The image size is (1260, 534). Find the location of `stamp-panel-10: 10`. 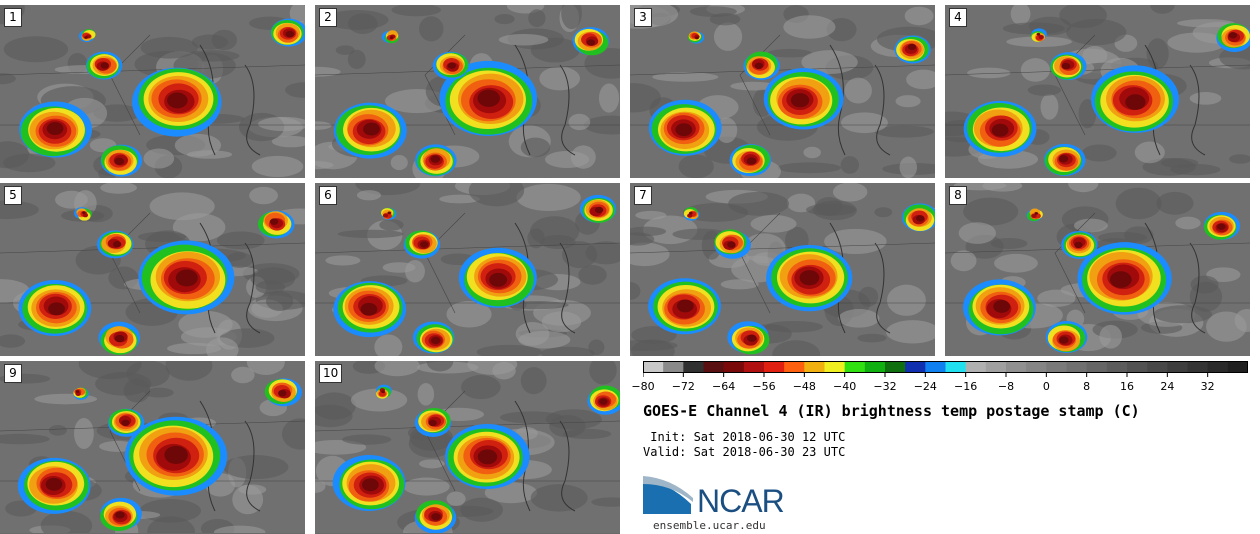

stamp-panel-10: 10 is located at coordinates (467, 447).